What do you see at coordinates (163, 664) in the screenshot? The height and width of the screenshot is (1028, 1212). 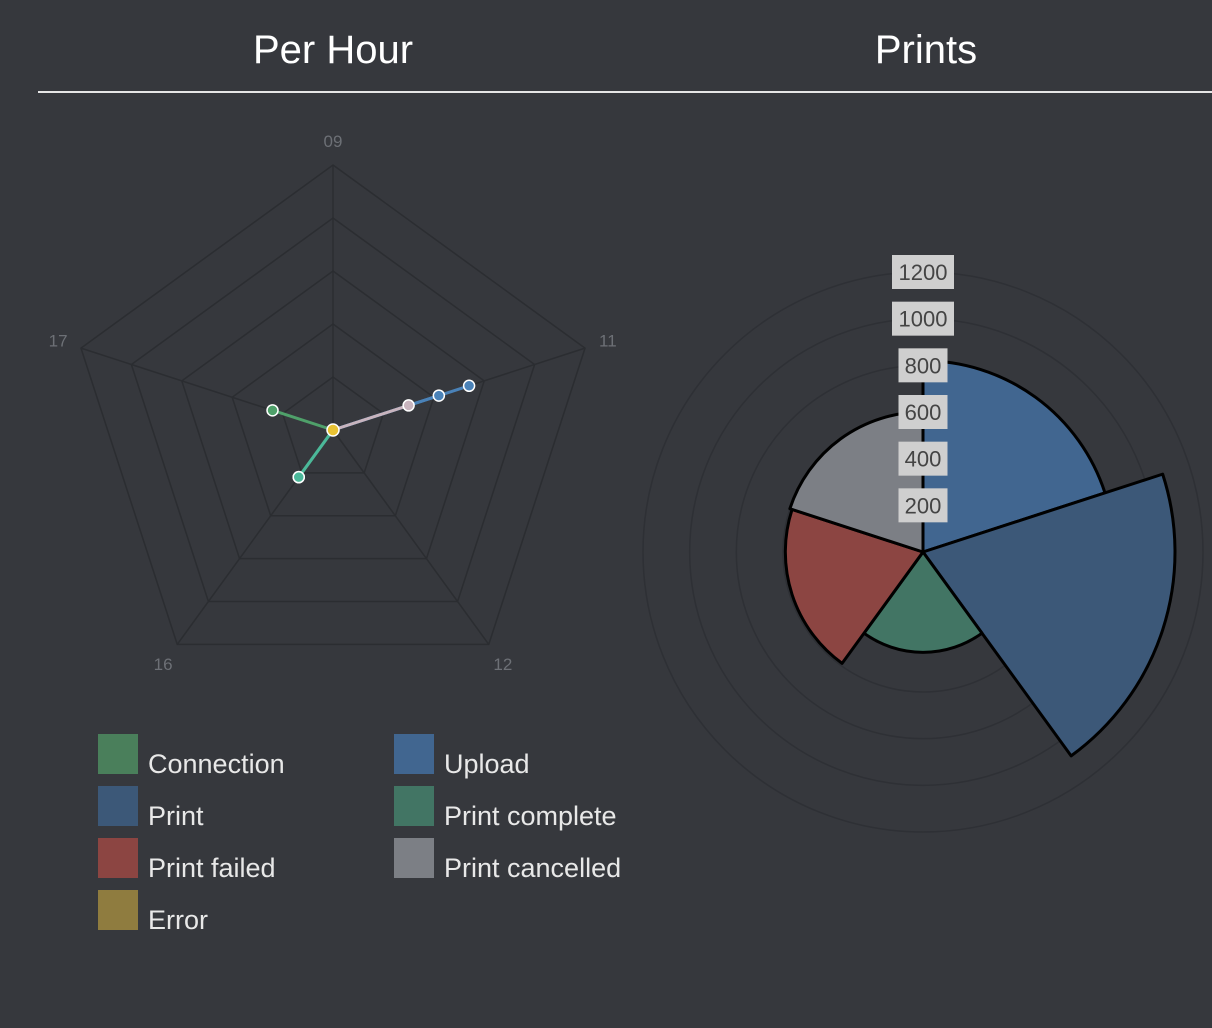 I see `radar-axis-label: 16` at bounding box center [163, 664].